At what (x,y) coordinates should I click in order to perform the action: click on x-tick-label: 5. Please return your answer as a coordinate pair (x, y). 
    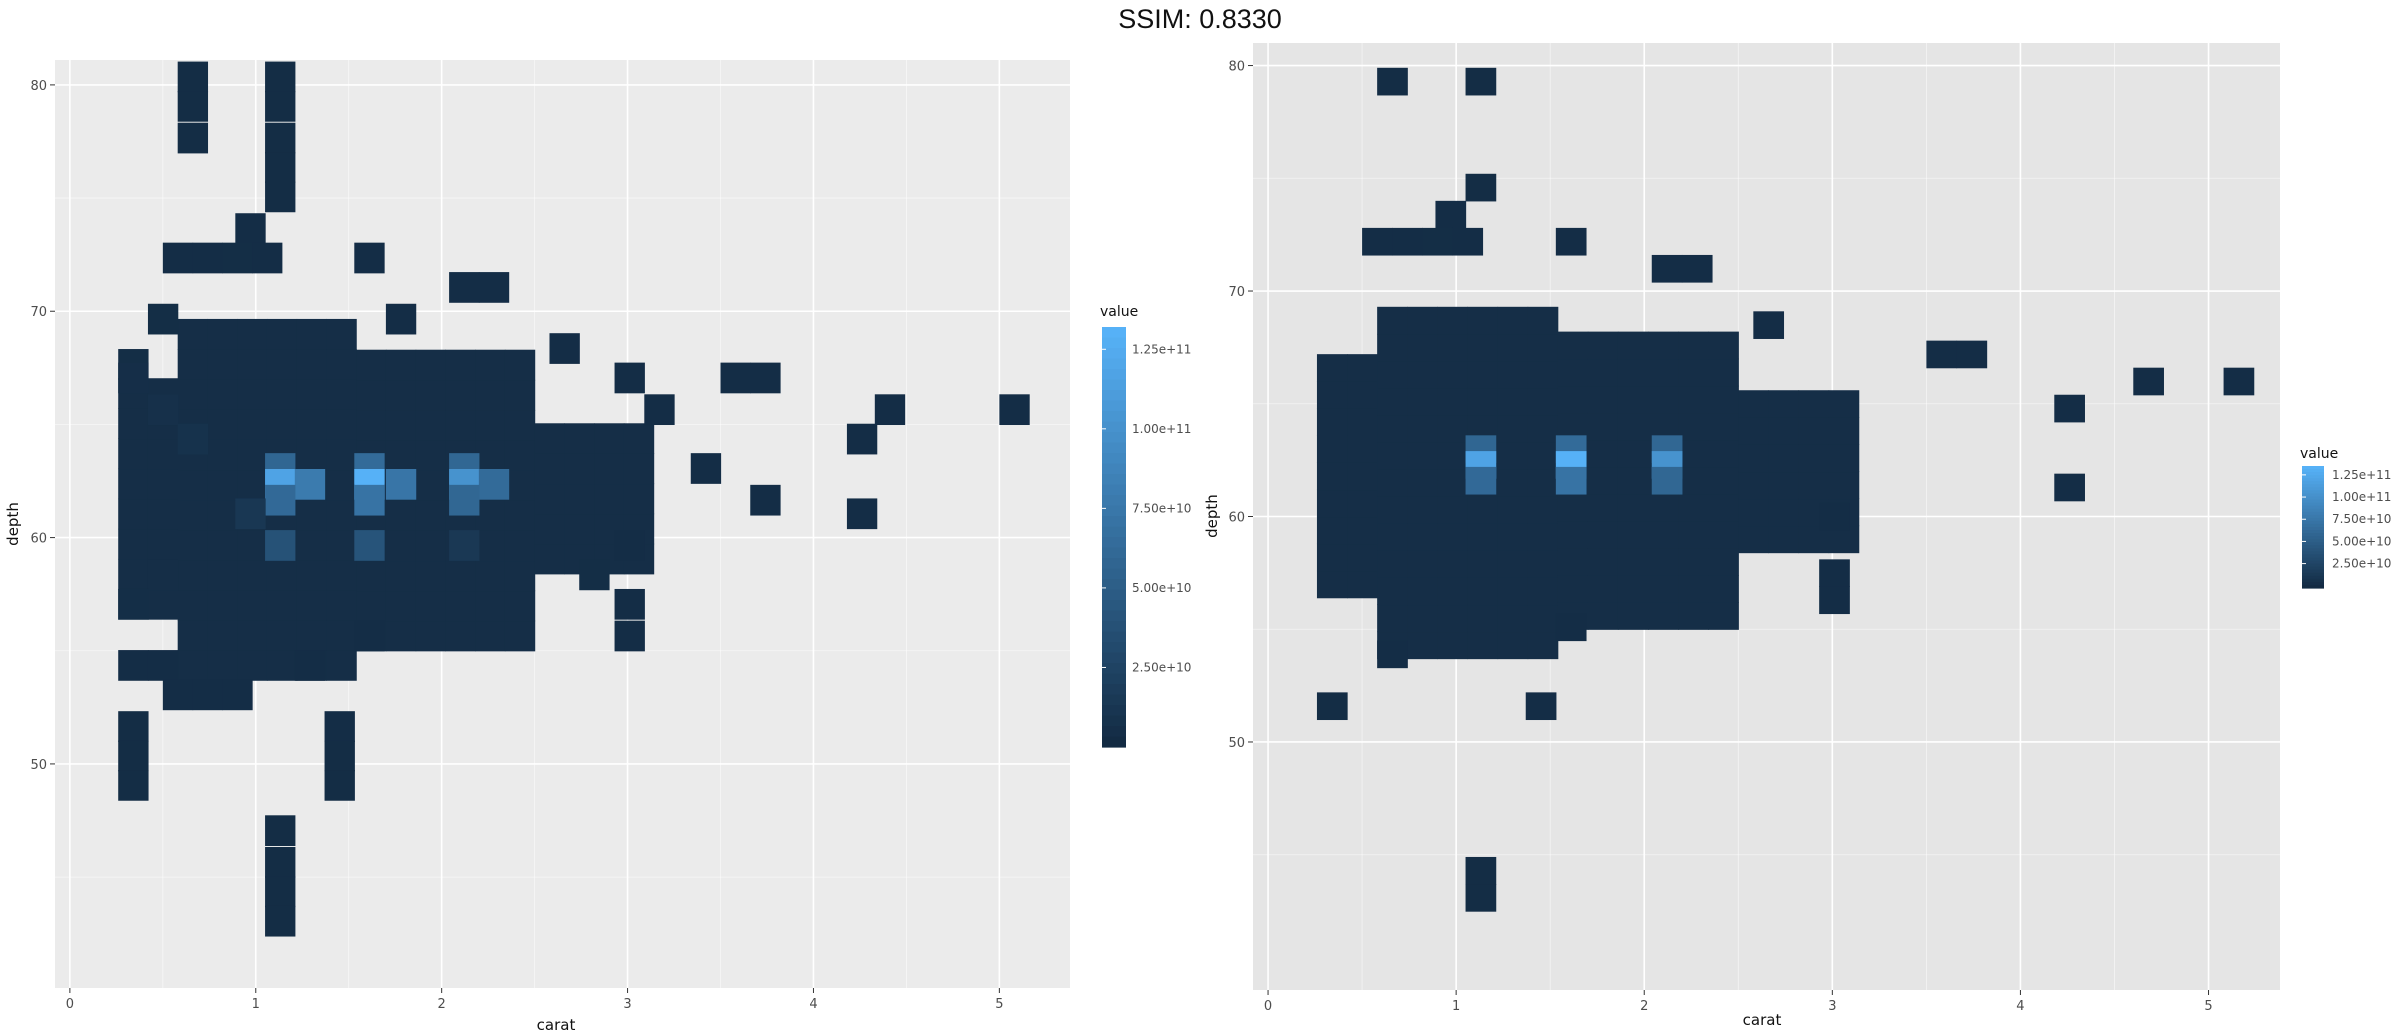
    Looking at the image, I should click on (2208, 1006).